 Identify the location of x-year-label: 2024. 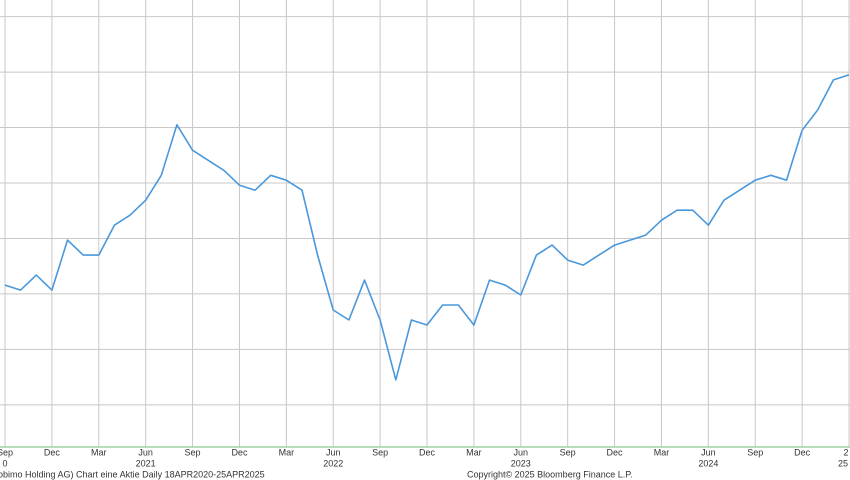
(708, 463).